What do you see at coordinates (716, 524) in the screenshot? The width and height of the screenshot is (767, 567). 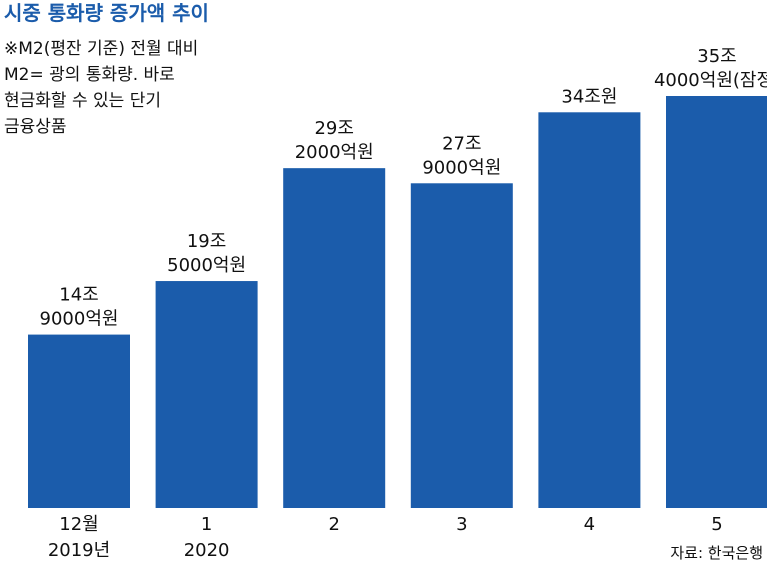 I see `x-tick-label-6-1: 5` at bounding box center [716, 524].